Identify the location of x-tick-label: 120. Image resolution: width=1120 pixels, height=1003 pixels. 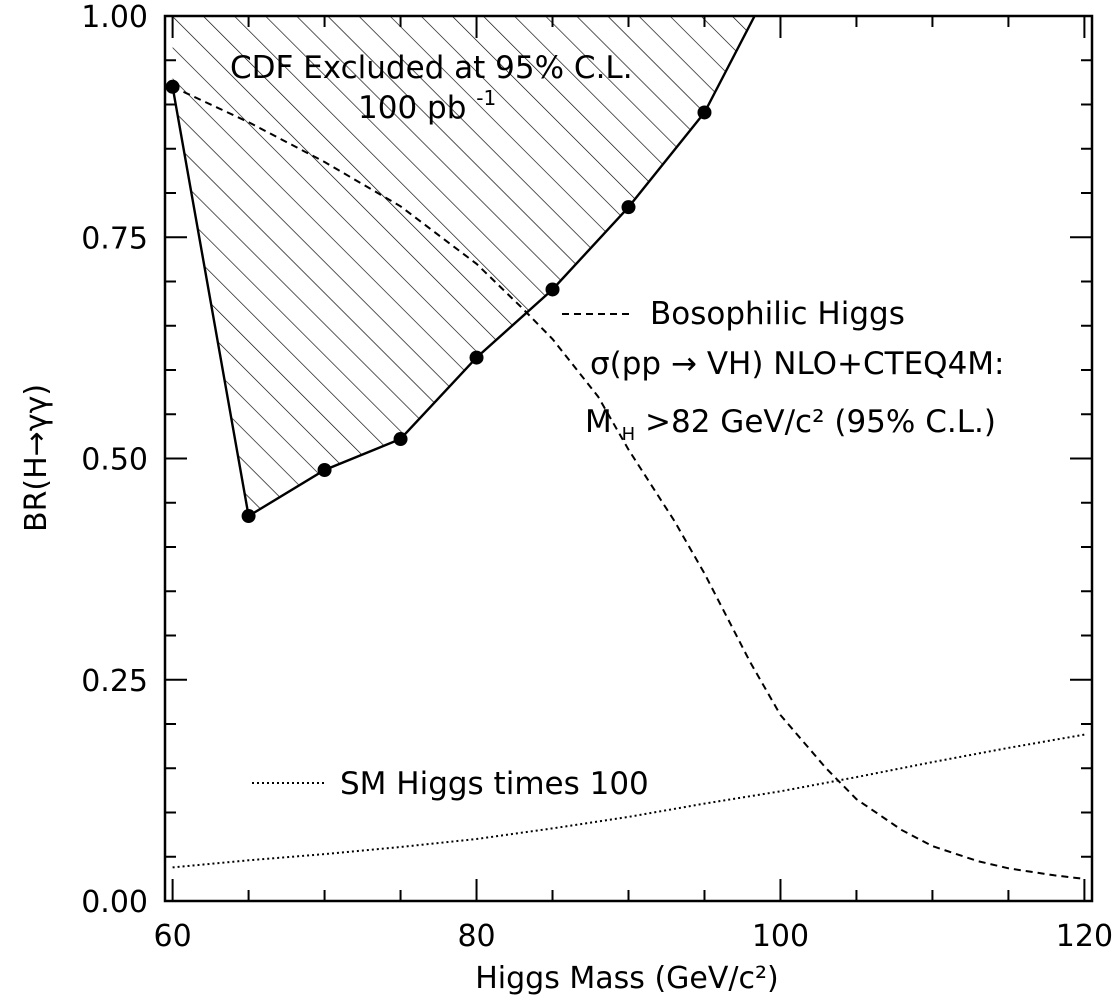
(1084, 936).